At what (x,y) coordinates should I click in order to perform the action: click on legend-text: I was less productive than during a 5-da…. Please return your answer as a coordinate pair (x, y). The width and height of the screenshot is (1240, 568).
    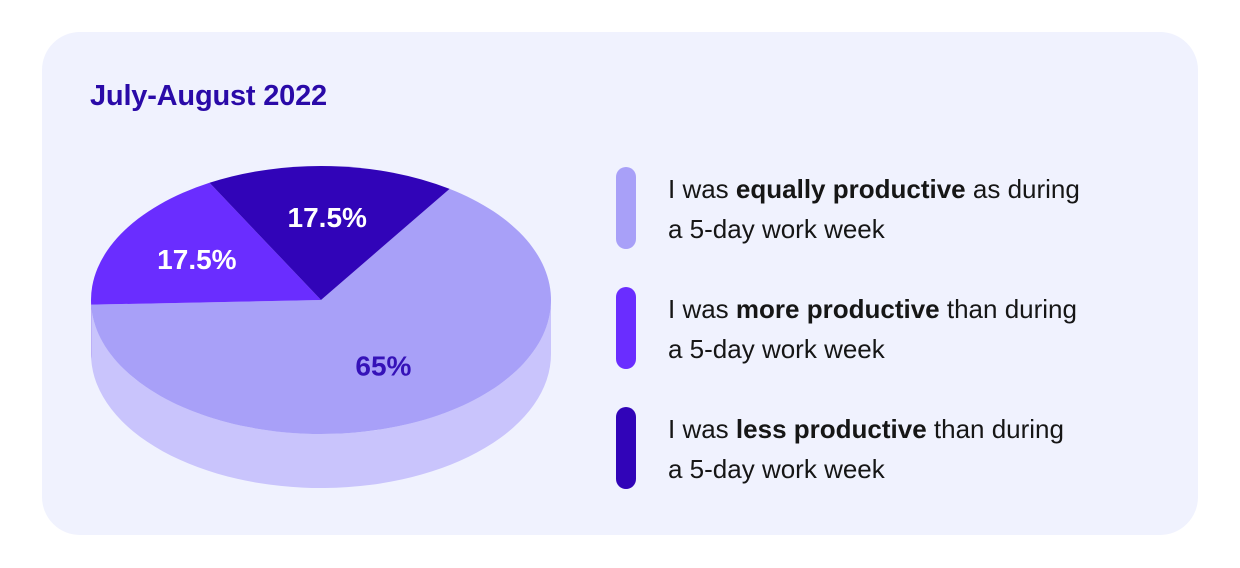
    Looking at the image, I should click on (866, 449).